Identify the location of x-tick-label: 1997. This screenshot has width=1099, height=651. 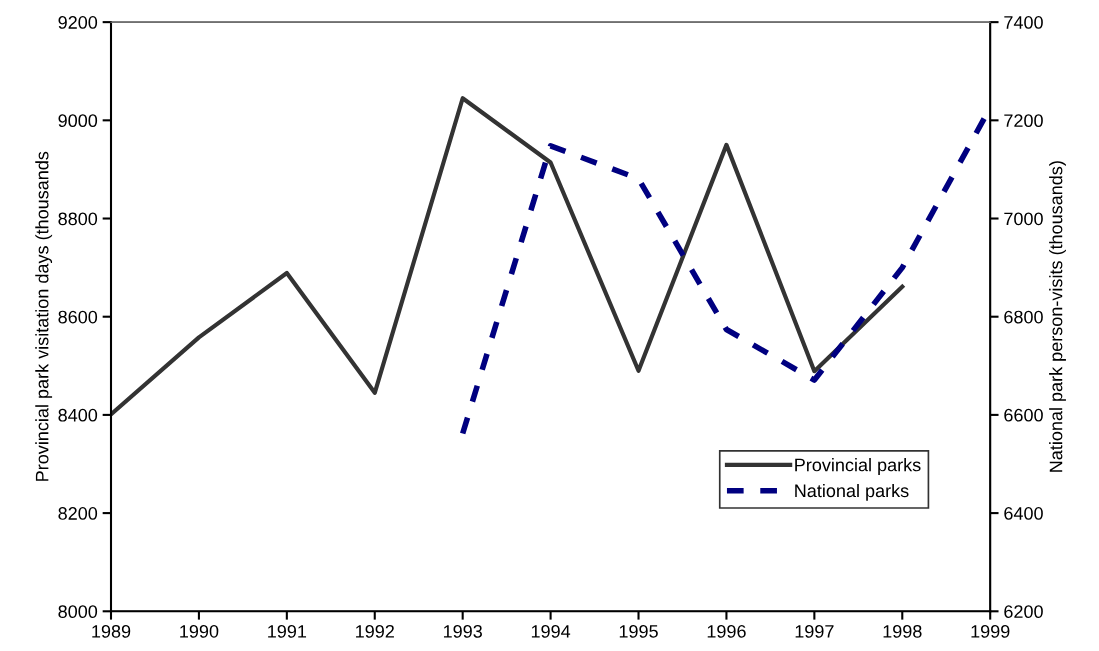
(814, 631).